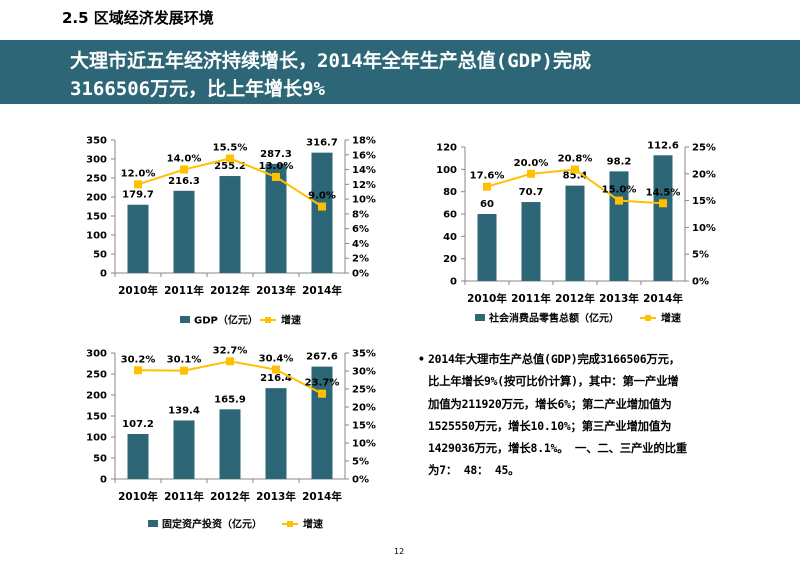 The image size is (800, 565). What do you see at coordinates (619, 190) in the screenshot?
I see `growth-value-label: 15.0%` at bounding box center [619, 190].